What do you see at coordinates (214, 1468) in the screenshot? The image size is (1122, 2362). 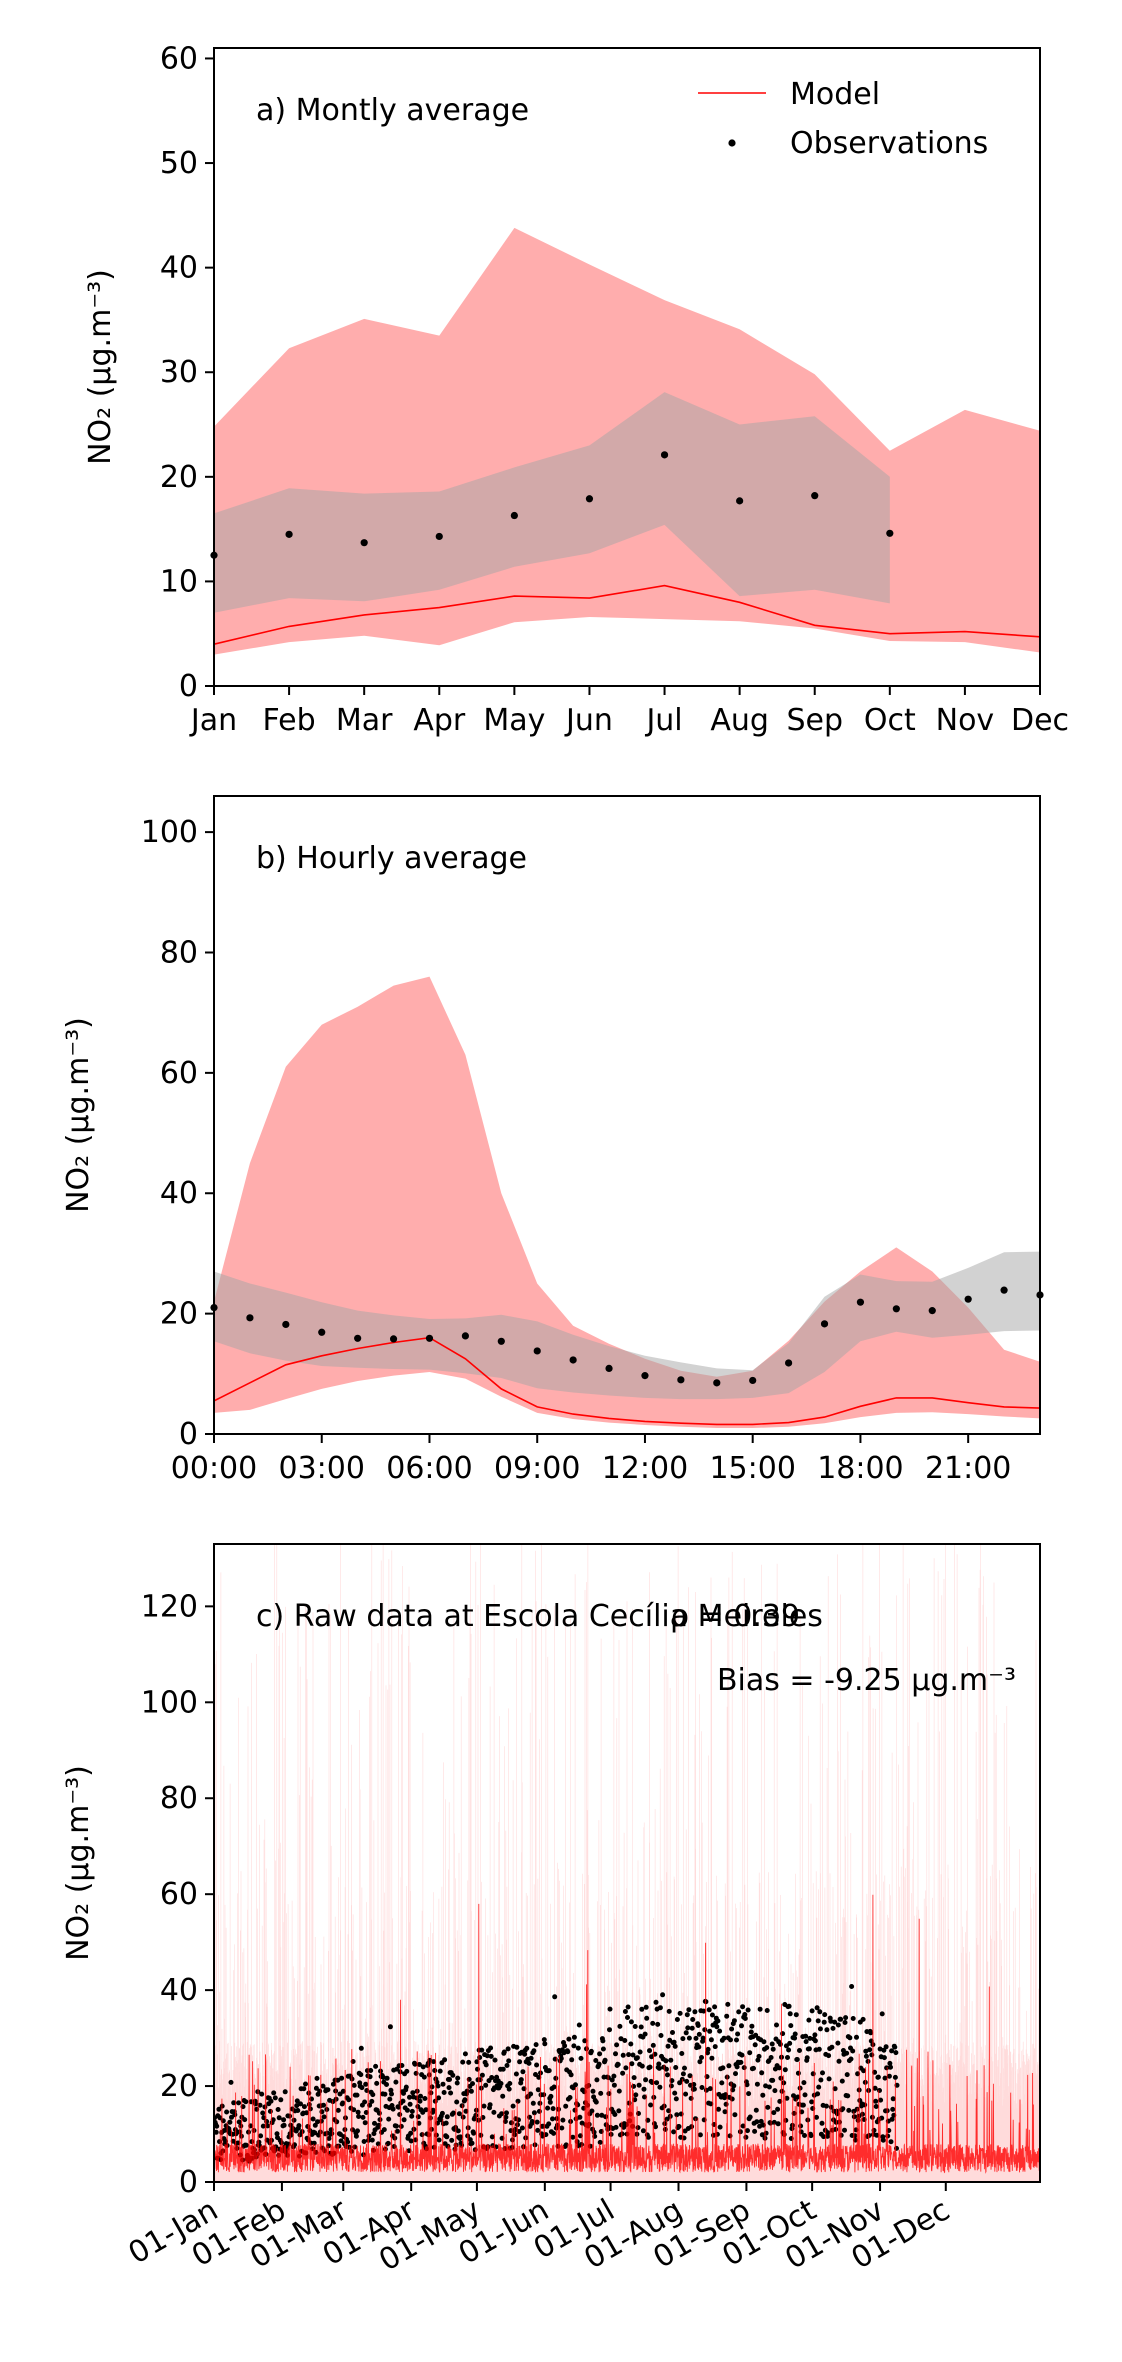 I see `x-tick-label: 00:00` at bounding box center [214, 1468].